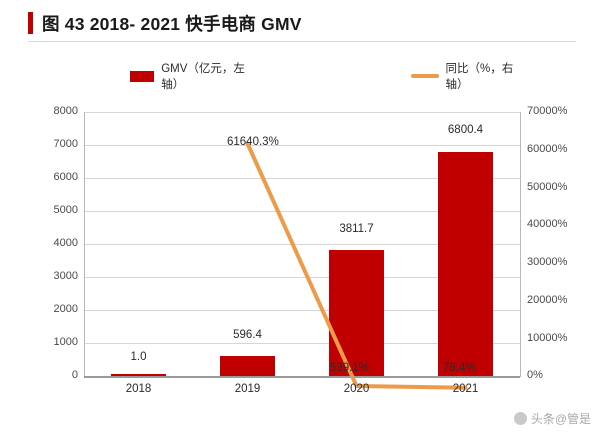 Image resolution: width=603 pixels, height=435 pixels. I want to click on x-tick-2020: 2020, so click(356, 389).